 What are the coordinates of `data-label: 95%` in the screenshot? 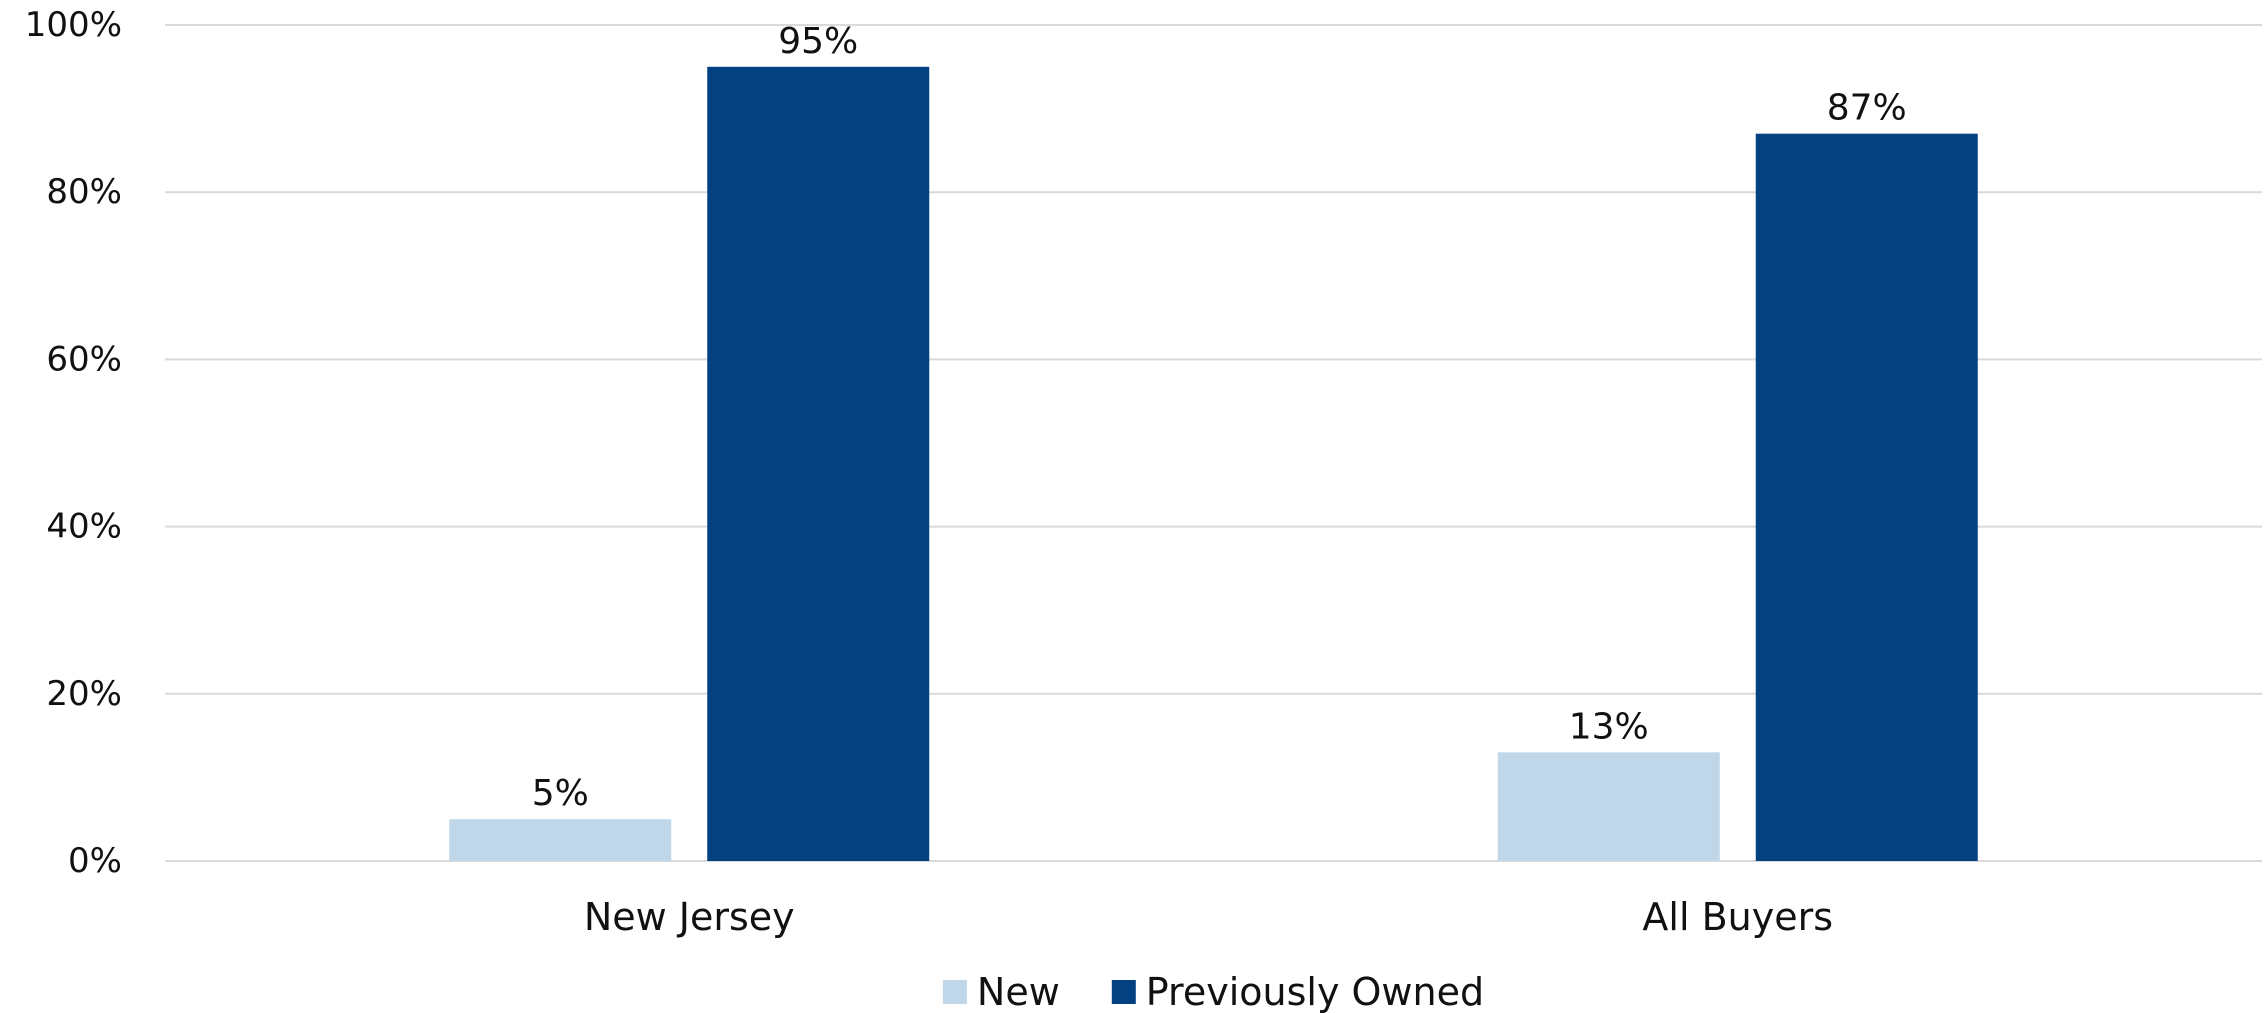 It's located at (818, 41).